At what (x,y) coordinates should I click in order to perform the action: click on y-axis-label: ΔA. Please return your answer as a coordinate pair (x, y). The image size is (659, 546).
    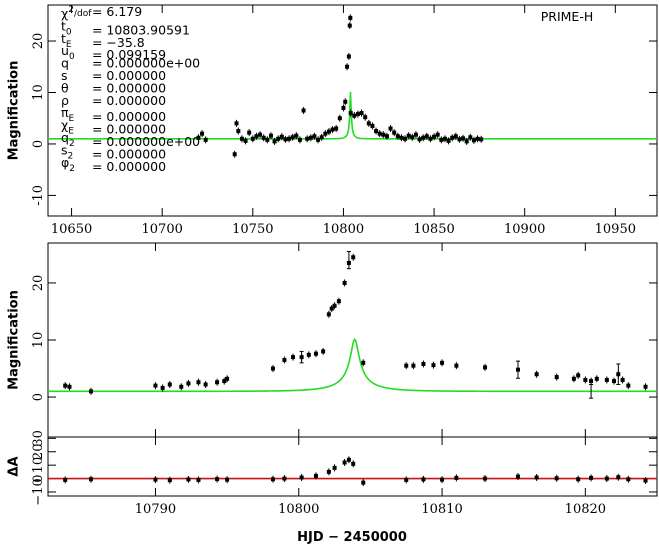
    Looking at the image, I should click on (14, 466).